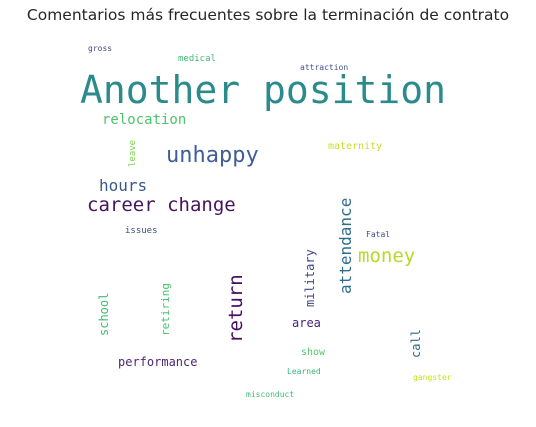  What do you see at coordinates (133, 153) in the screenshot?
I see `word-leave: leave` at bounding box center [133, 153].